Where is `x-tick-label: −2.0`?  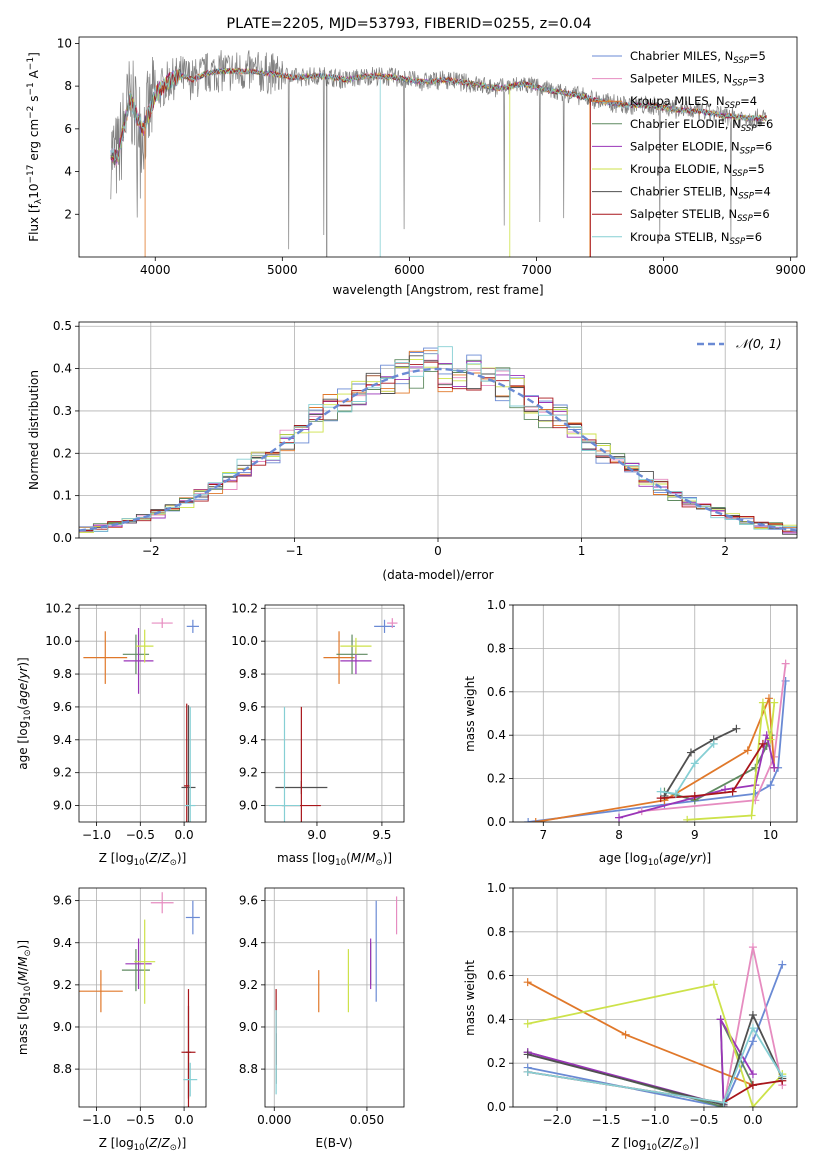 x-tick-label: −2.0 is located at coordinates (556, 1120).